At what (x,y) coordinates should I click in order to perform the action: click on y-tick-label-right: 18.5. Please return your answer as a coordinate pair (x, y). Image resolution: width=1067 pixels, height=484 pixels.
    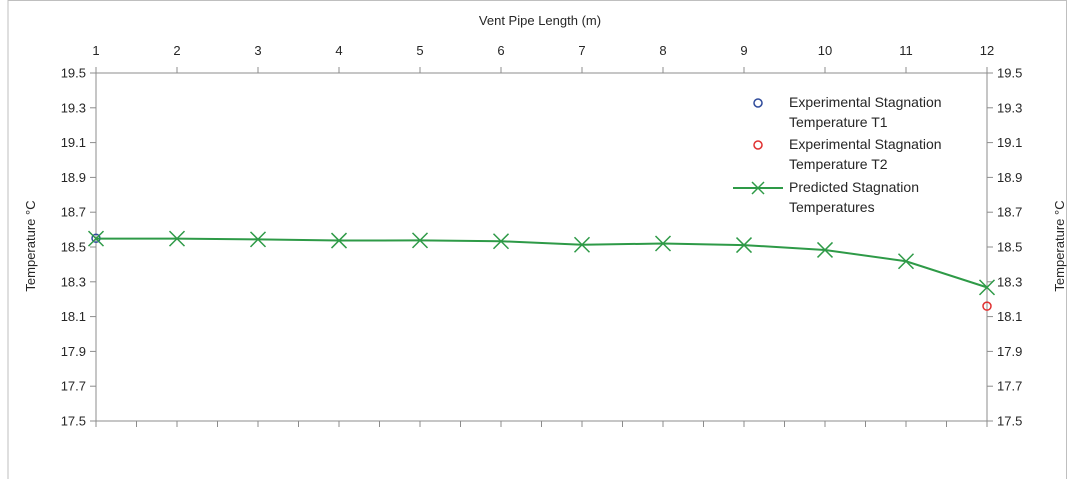
    Looking at the image, I should click on (1009, 247).